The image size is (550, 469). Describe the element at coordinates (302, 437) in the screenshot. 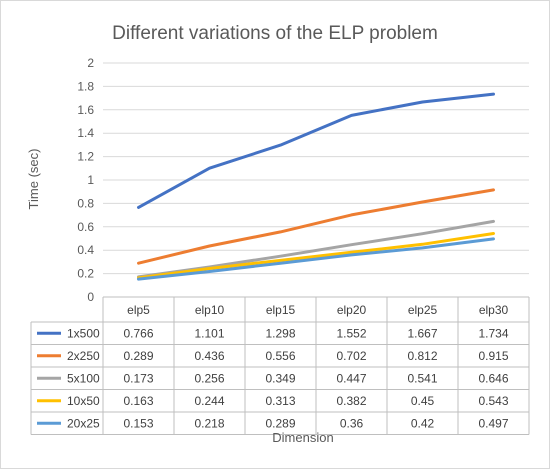

I see `x-axis-title: Dimension` at that location.